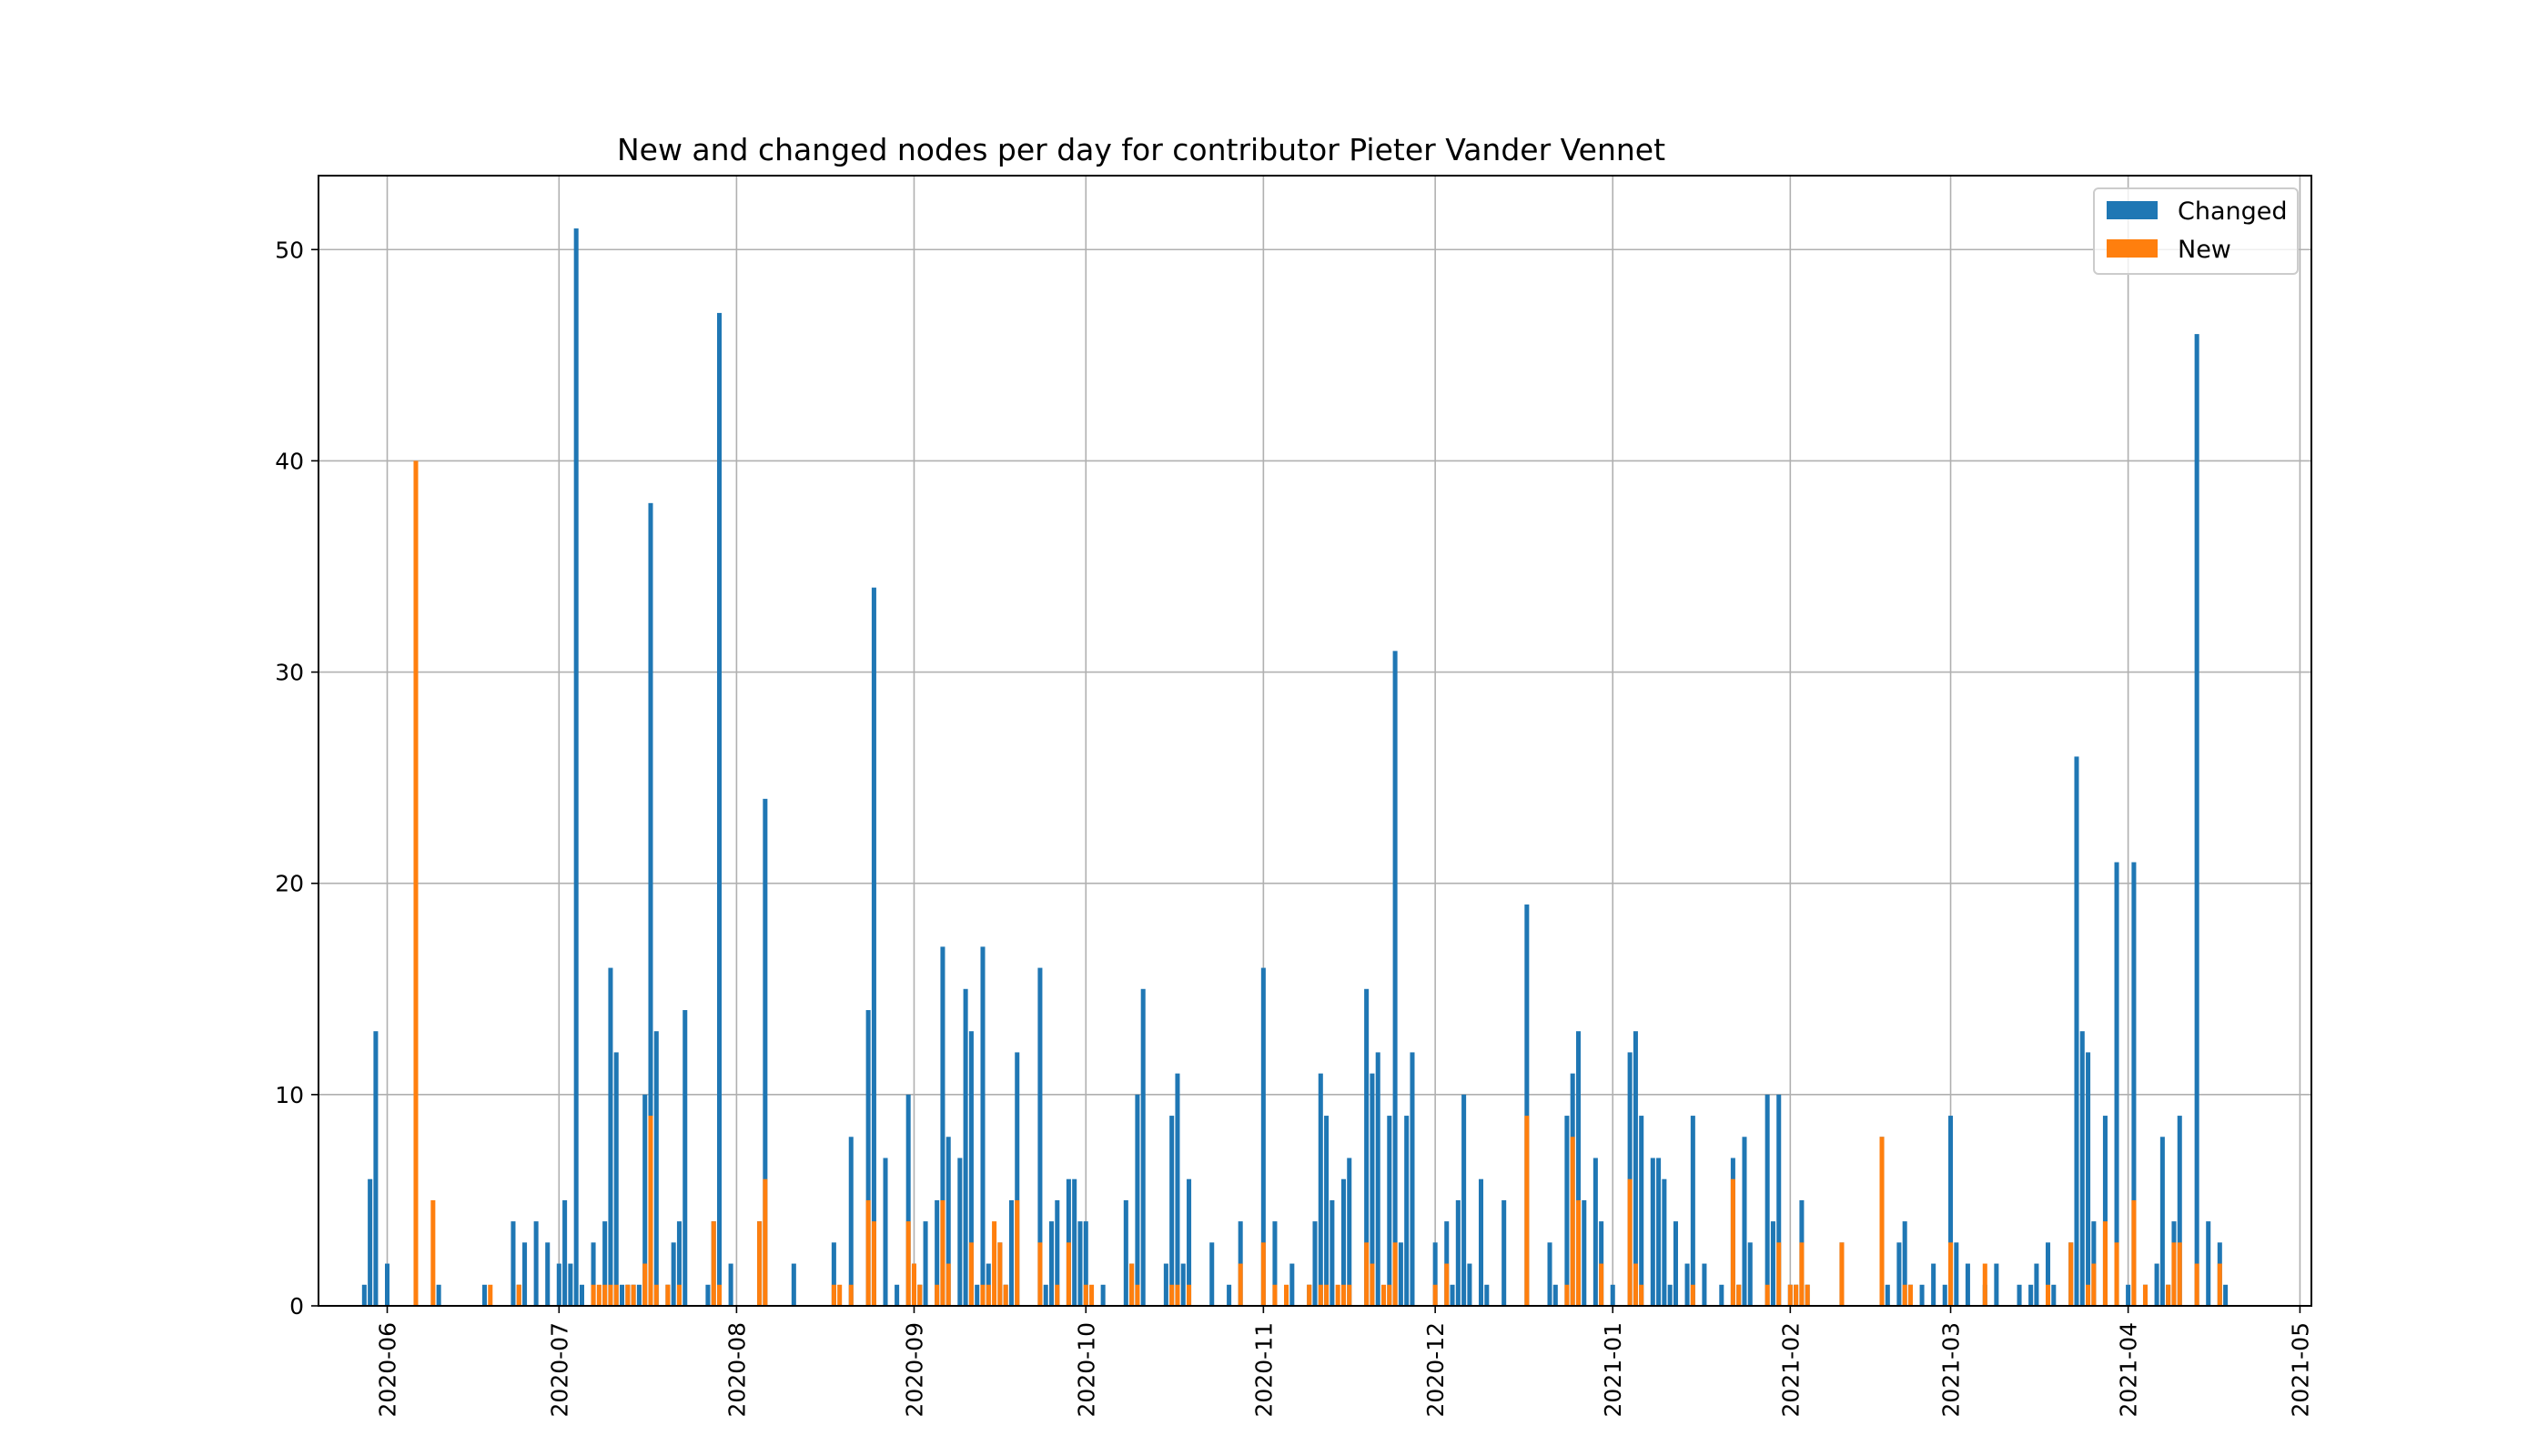  I want to click on legend-swatch-changed, so click(2132, 210).